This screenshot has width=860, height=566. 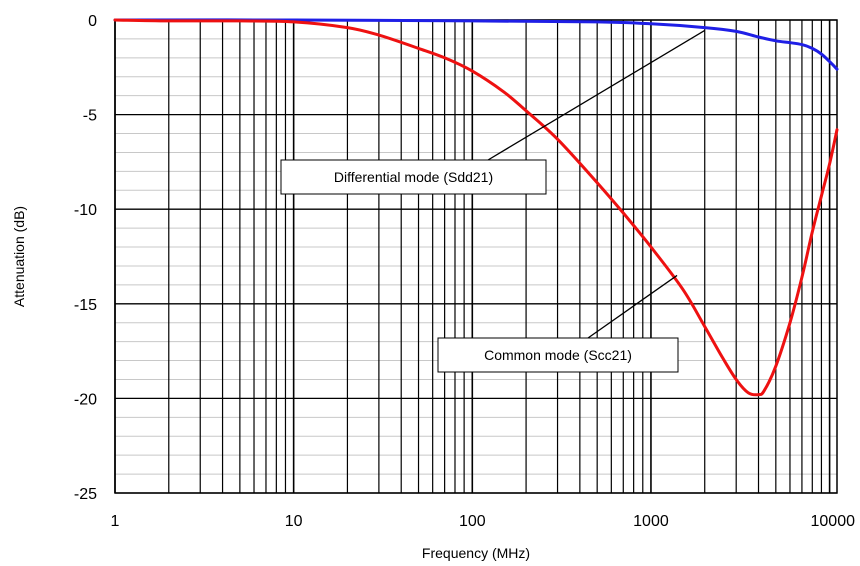 I want to click on callout-label: Common mode (Scc21), so click(x=558, y=355).